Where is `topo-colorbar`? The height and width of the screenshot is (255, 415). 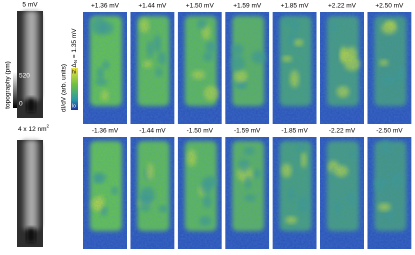 topo-colorbar is located at coordinates (15, 90).